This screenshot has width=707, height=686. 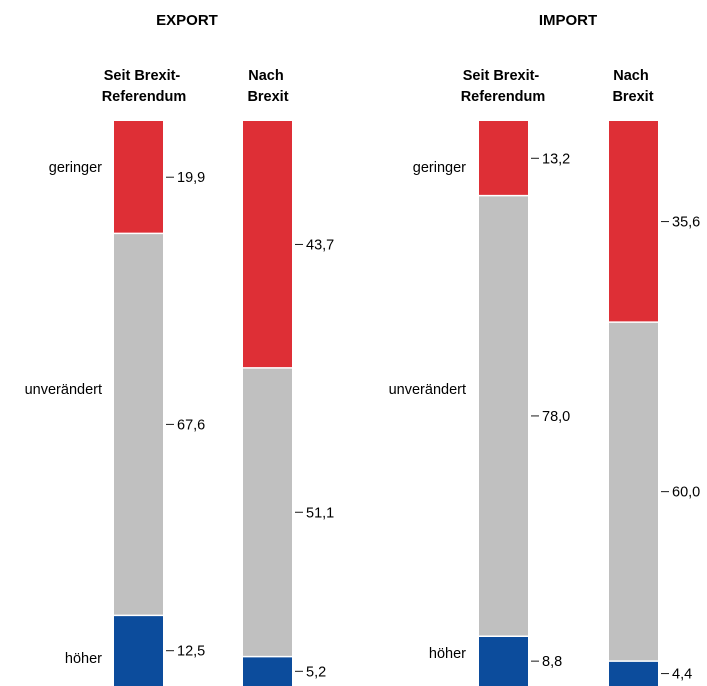 I want to click on category-label-export-unveraendert: unverändert, so click(x=63, y=390).